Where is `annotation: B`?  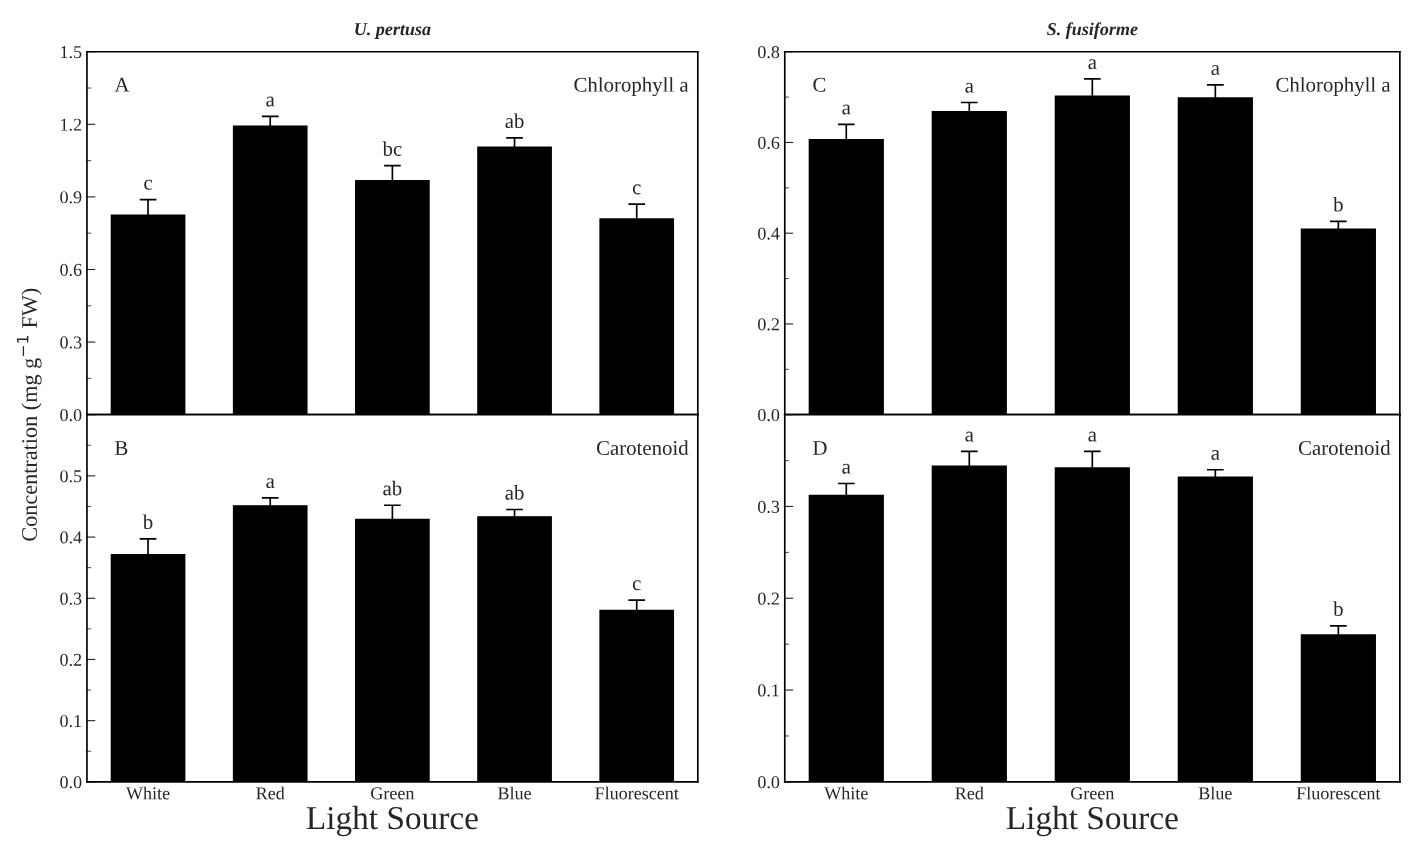 annotation: B is located at coordinates (121, 448).